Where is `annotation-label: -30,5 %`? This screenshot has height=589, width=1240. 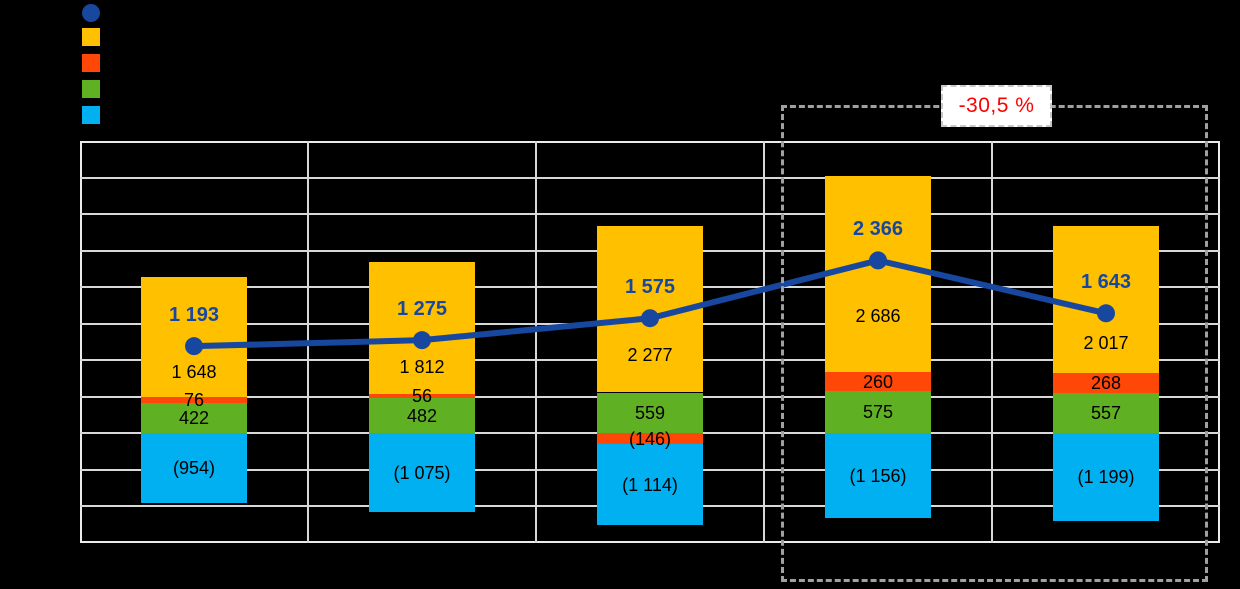 annotation-label: -30,5 % is located at coordinates (996, 105).